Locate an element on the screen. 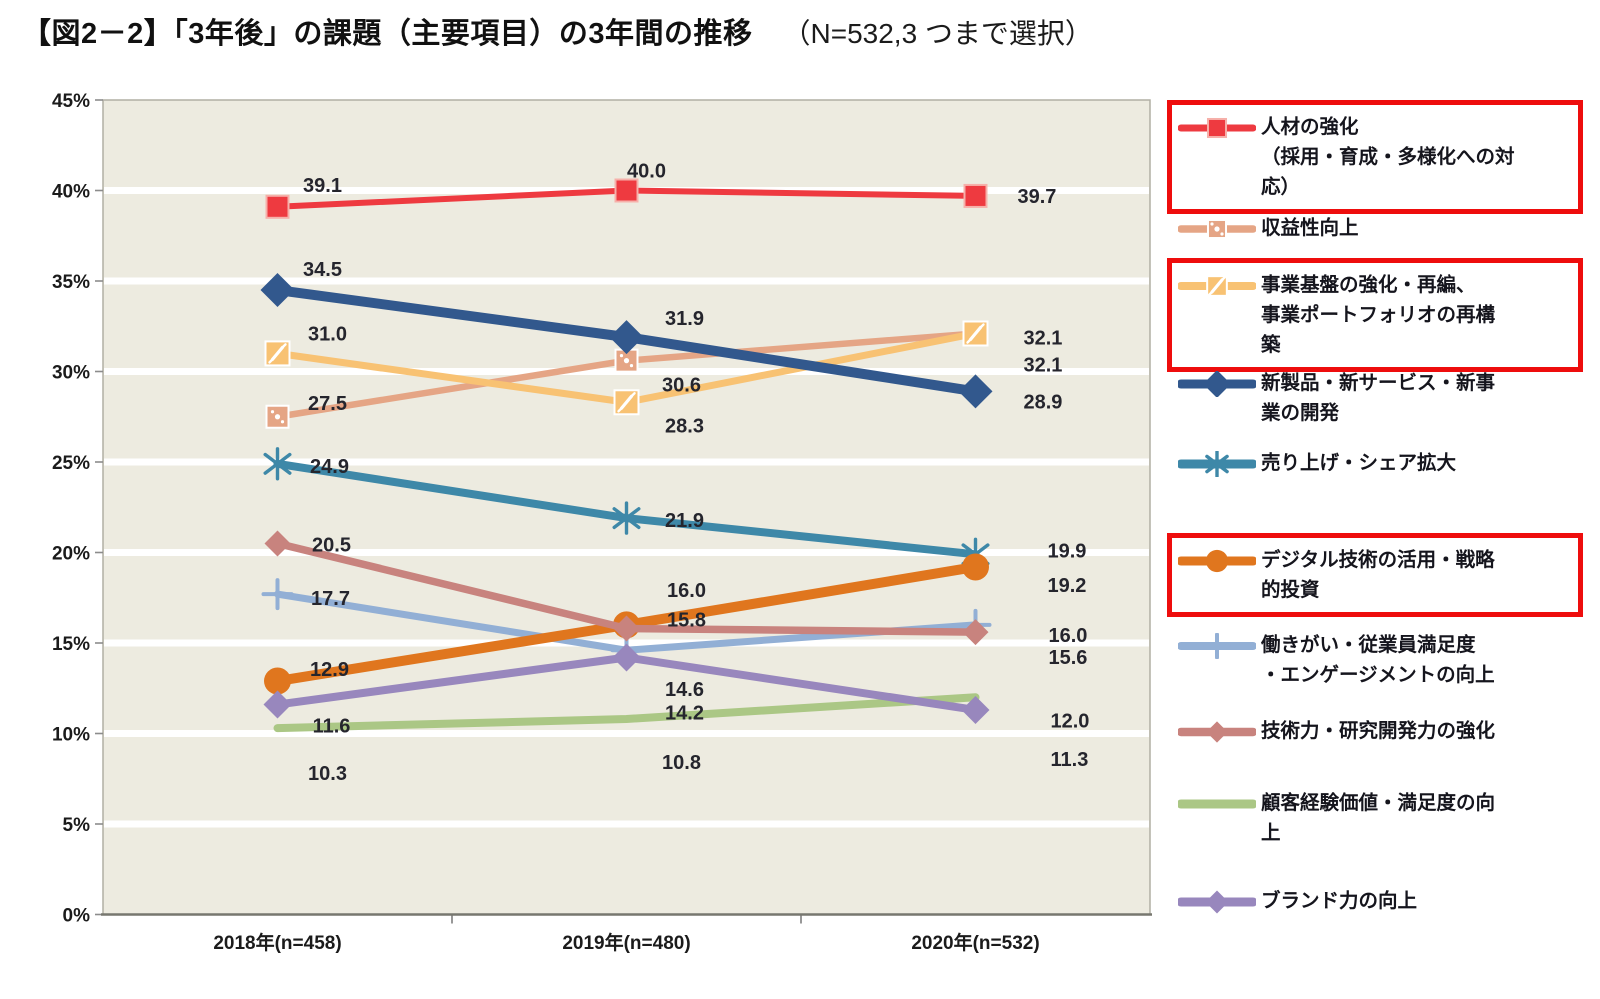 The image size is (1600, 999). chart-title-main: 【図2－2】「3年後」の課題（主要項目）の3年間の推移 is located at coordinates (387, 34).